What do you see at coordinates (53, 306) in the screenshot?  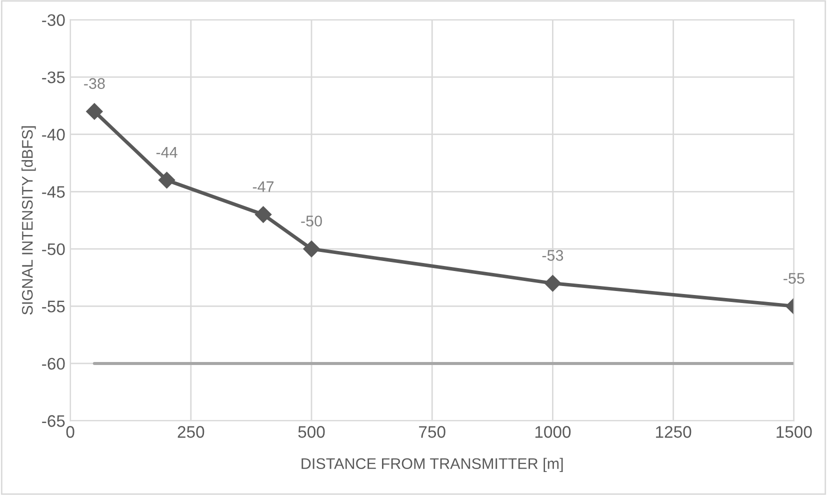 I see `y-tick-label: -55` at bounding box center [53, 306].